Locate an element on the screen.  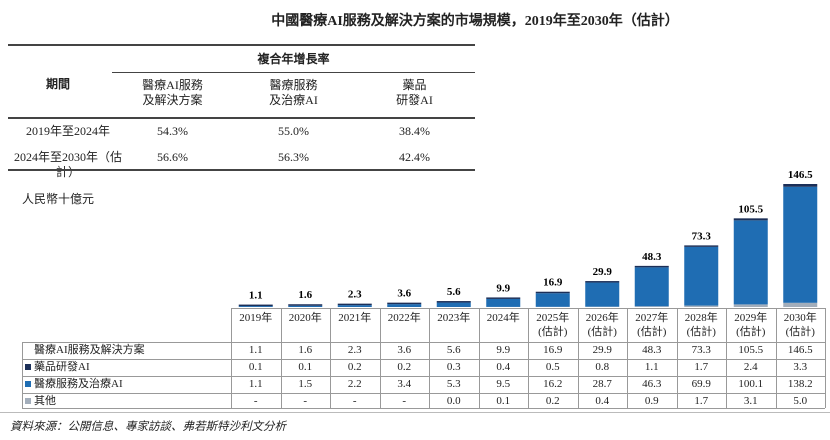
bar-total-label: 73.3 is located at coordinates (702, 236).